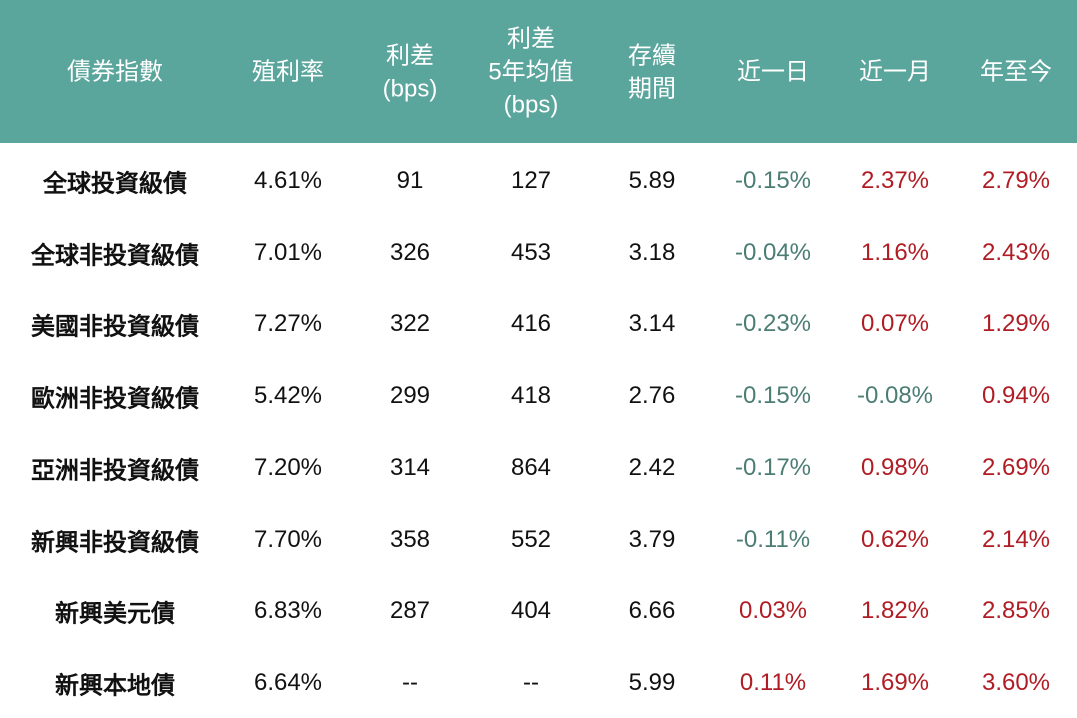 This screenshot has width=1077, height=718. Describe the element at coordinates (115, 686) in the screenshot. I see `row-label: 新興本地債` at that location.